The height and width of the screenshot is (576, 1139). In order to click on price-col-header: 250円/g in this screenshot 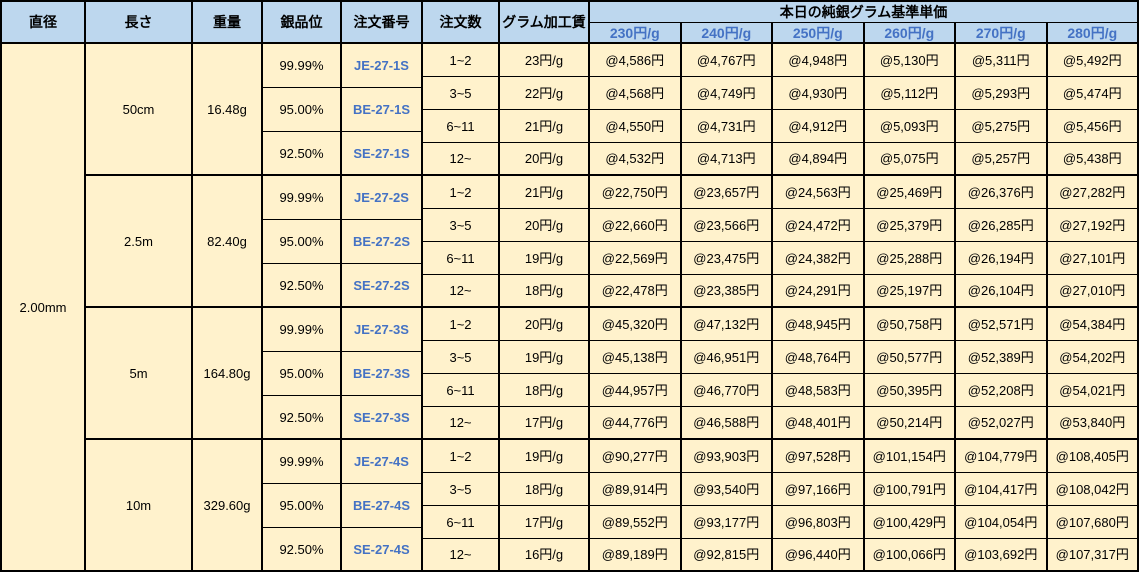, I will do `click(819, 33)`.